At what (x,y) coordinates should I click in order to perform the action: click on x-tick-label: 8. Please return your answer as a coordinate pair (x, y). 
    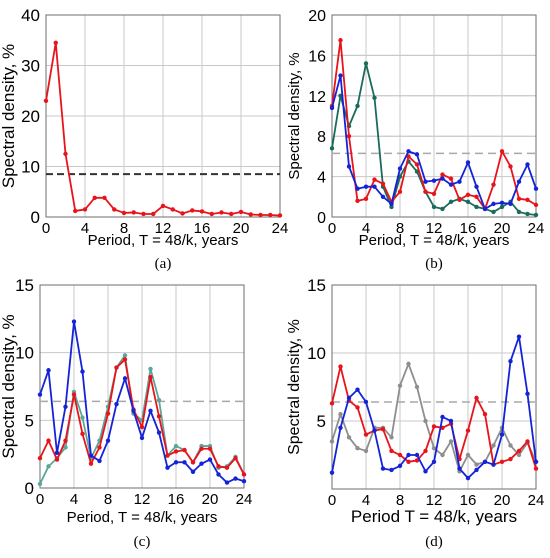
    Looking at the image, I should click on (400, 500).